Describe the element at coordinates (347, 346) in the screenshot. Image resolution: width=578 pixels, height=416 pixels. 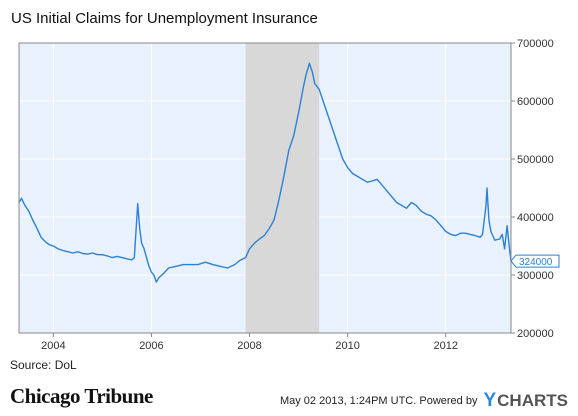
I see `x-tick-label: 2010` at that location.